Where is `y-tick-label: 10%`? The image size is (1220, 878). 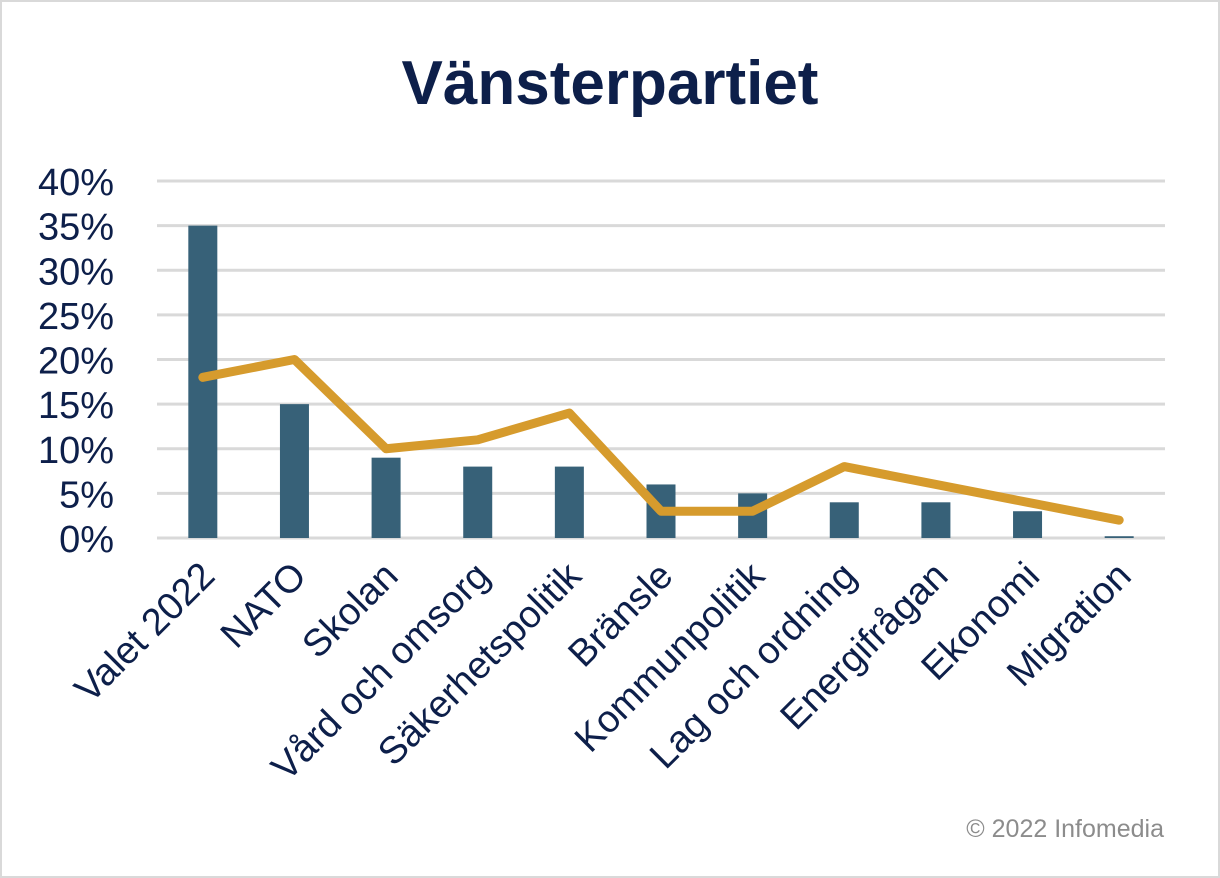
y-tick-label: 10% is located at coordinates (76, 451).